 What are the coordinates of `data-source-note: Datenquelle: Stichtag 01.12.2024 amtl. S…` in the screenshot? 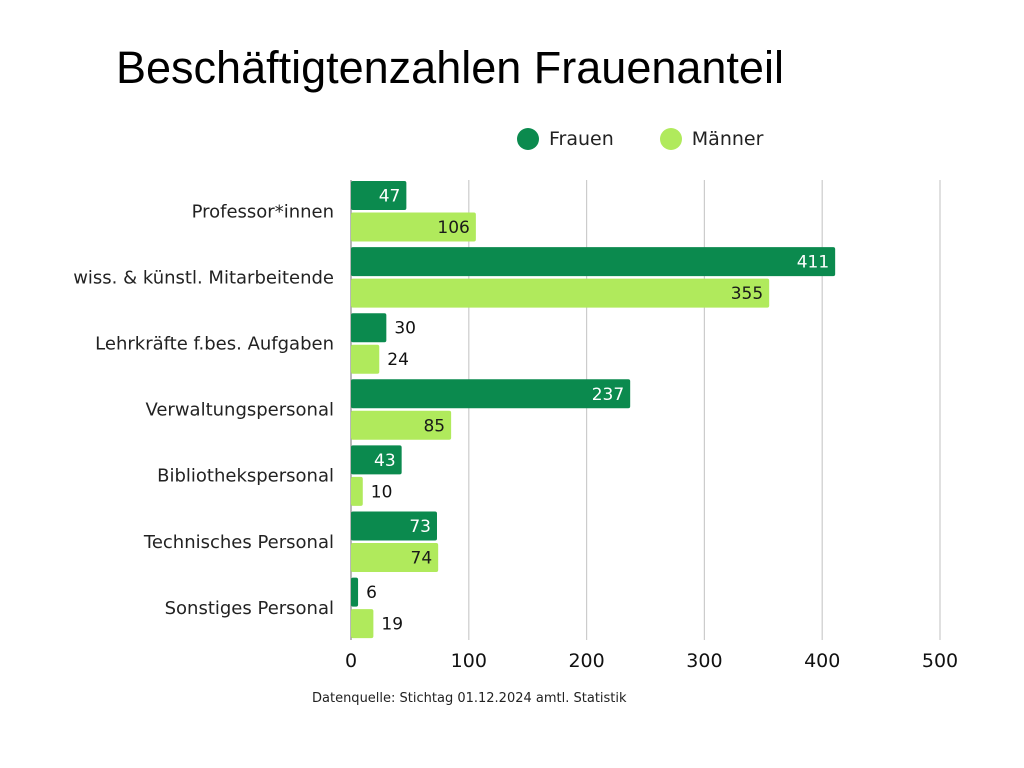 It's located at (469, 698).